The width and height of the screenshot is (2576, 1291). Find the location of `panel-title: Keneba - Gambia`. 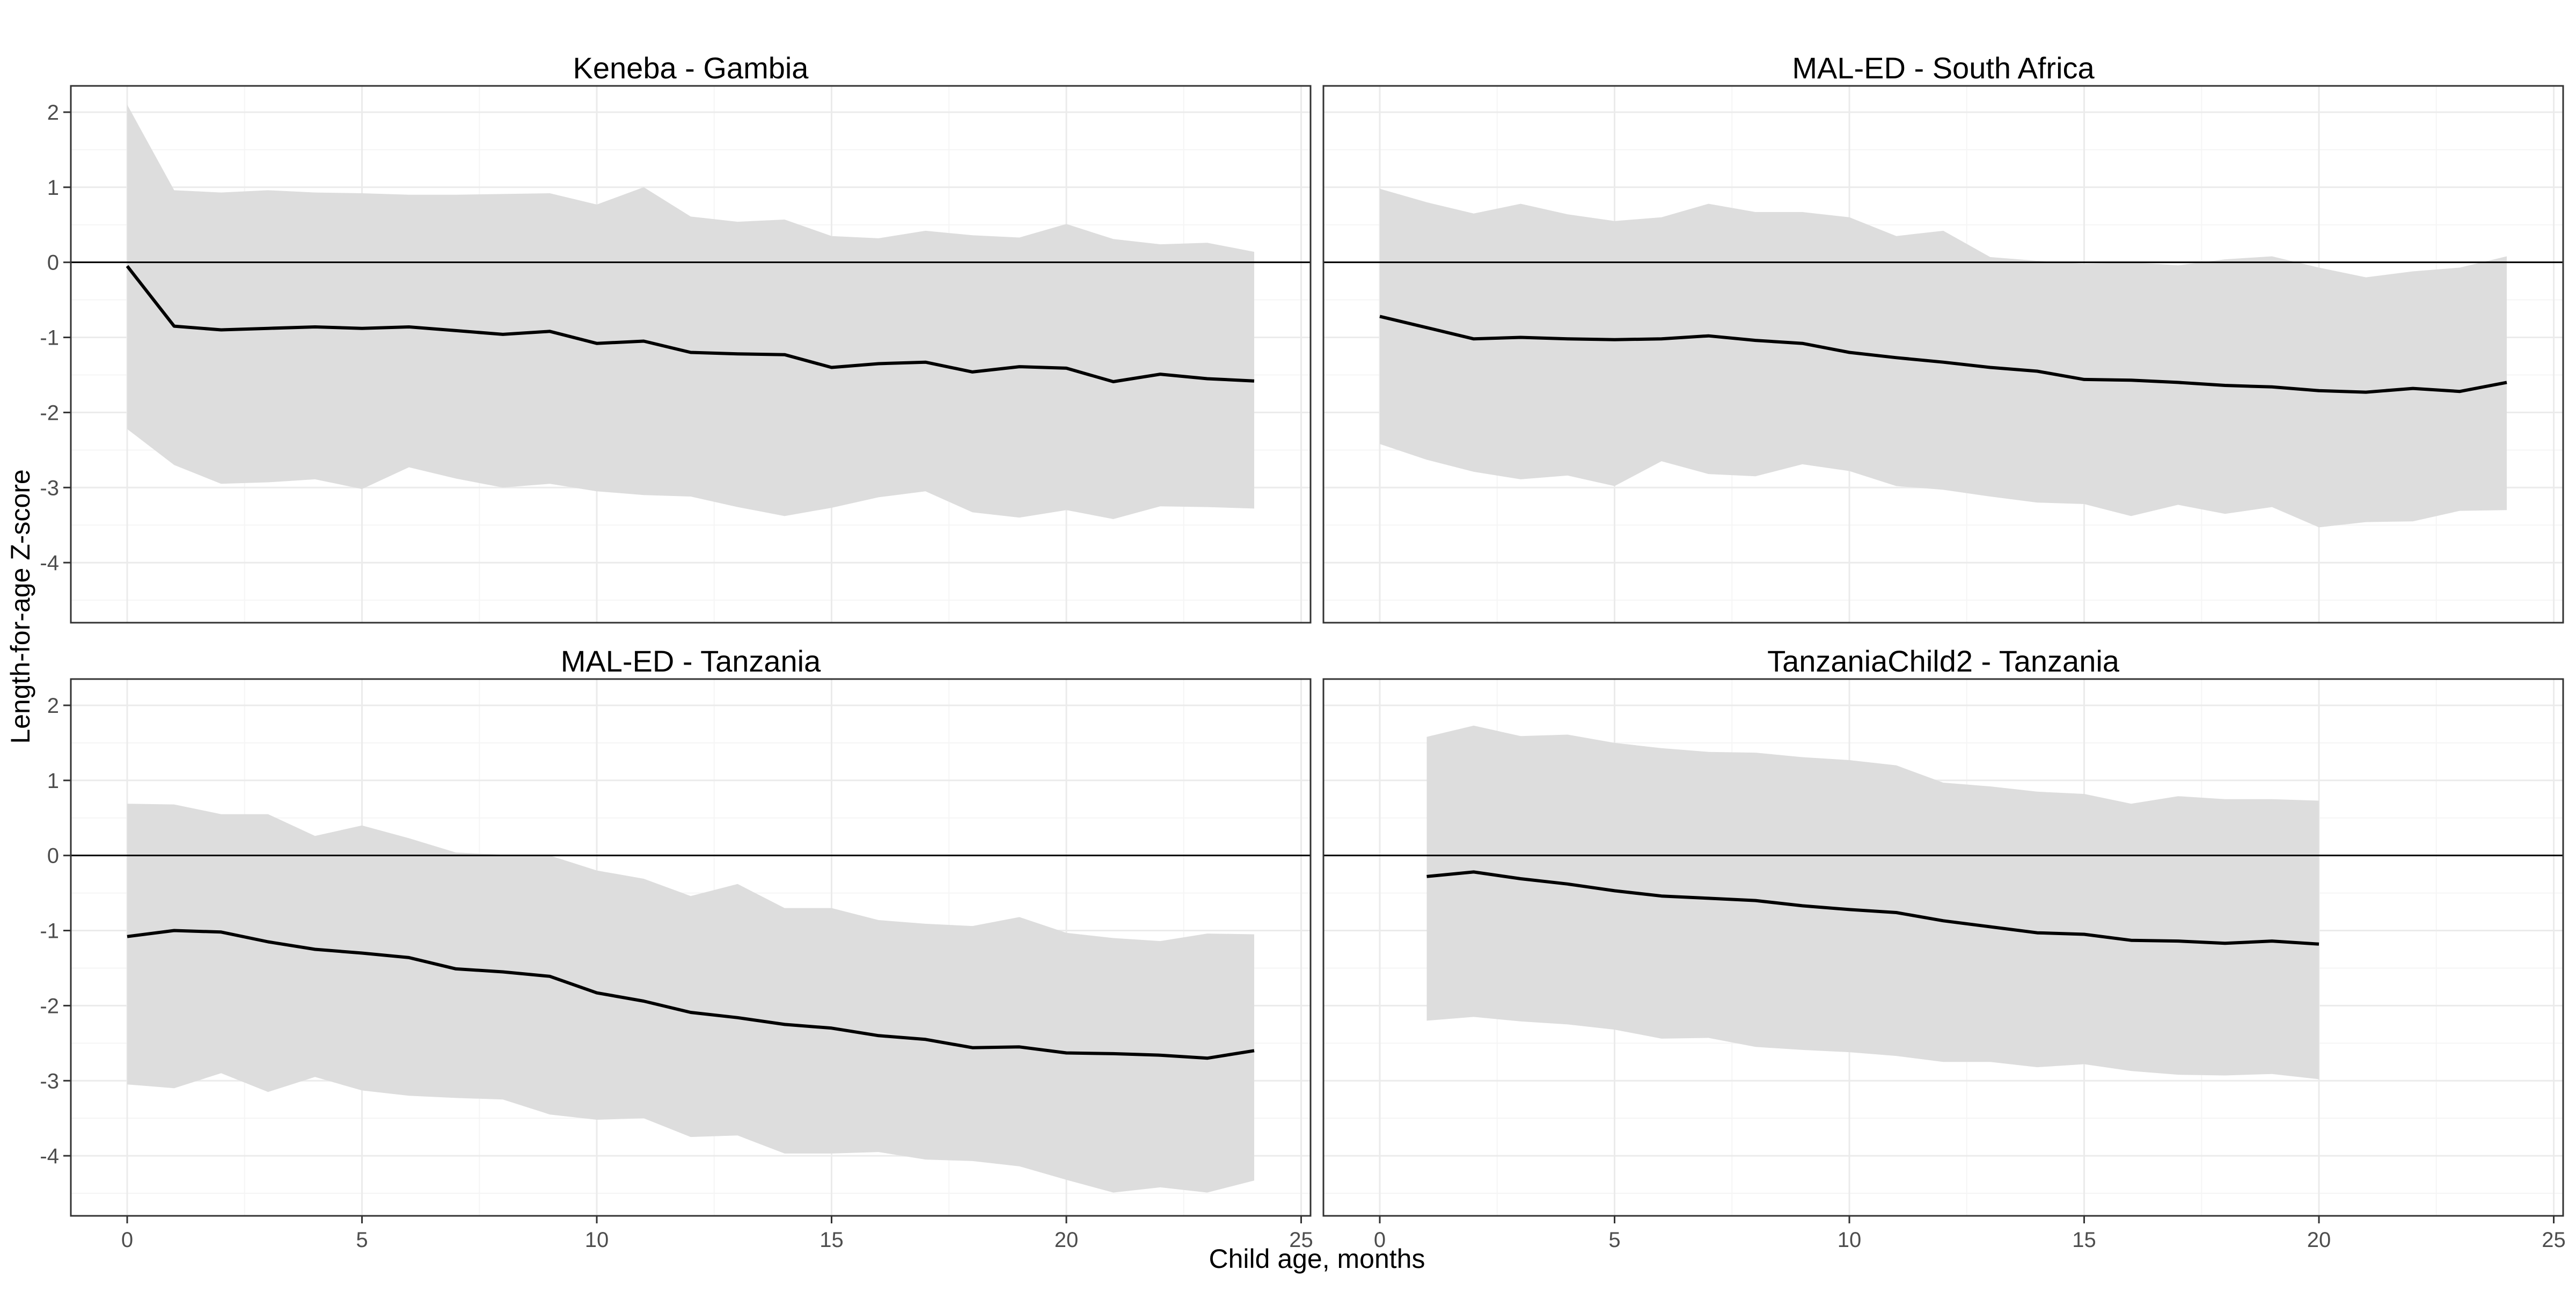

panel-title: Keneba - Gambia is located at coordinates (691, 68).